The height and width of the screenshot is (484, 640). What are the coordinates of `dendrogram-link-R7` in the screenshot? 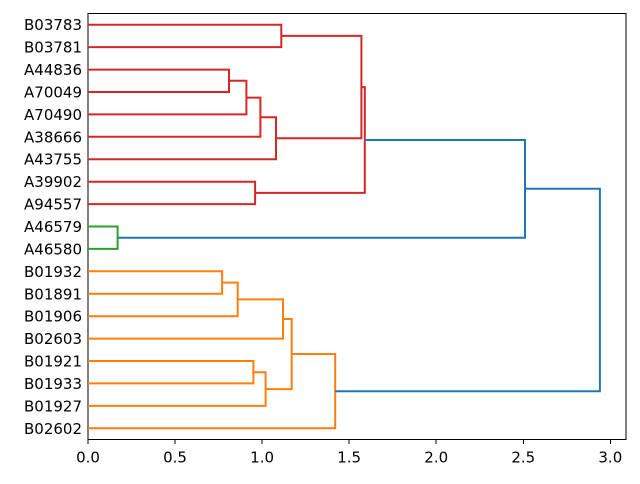 It's located at (319, 87).